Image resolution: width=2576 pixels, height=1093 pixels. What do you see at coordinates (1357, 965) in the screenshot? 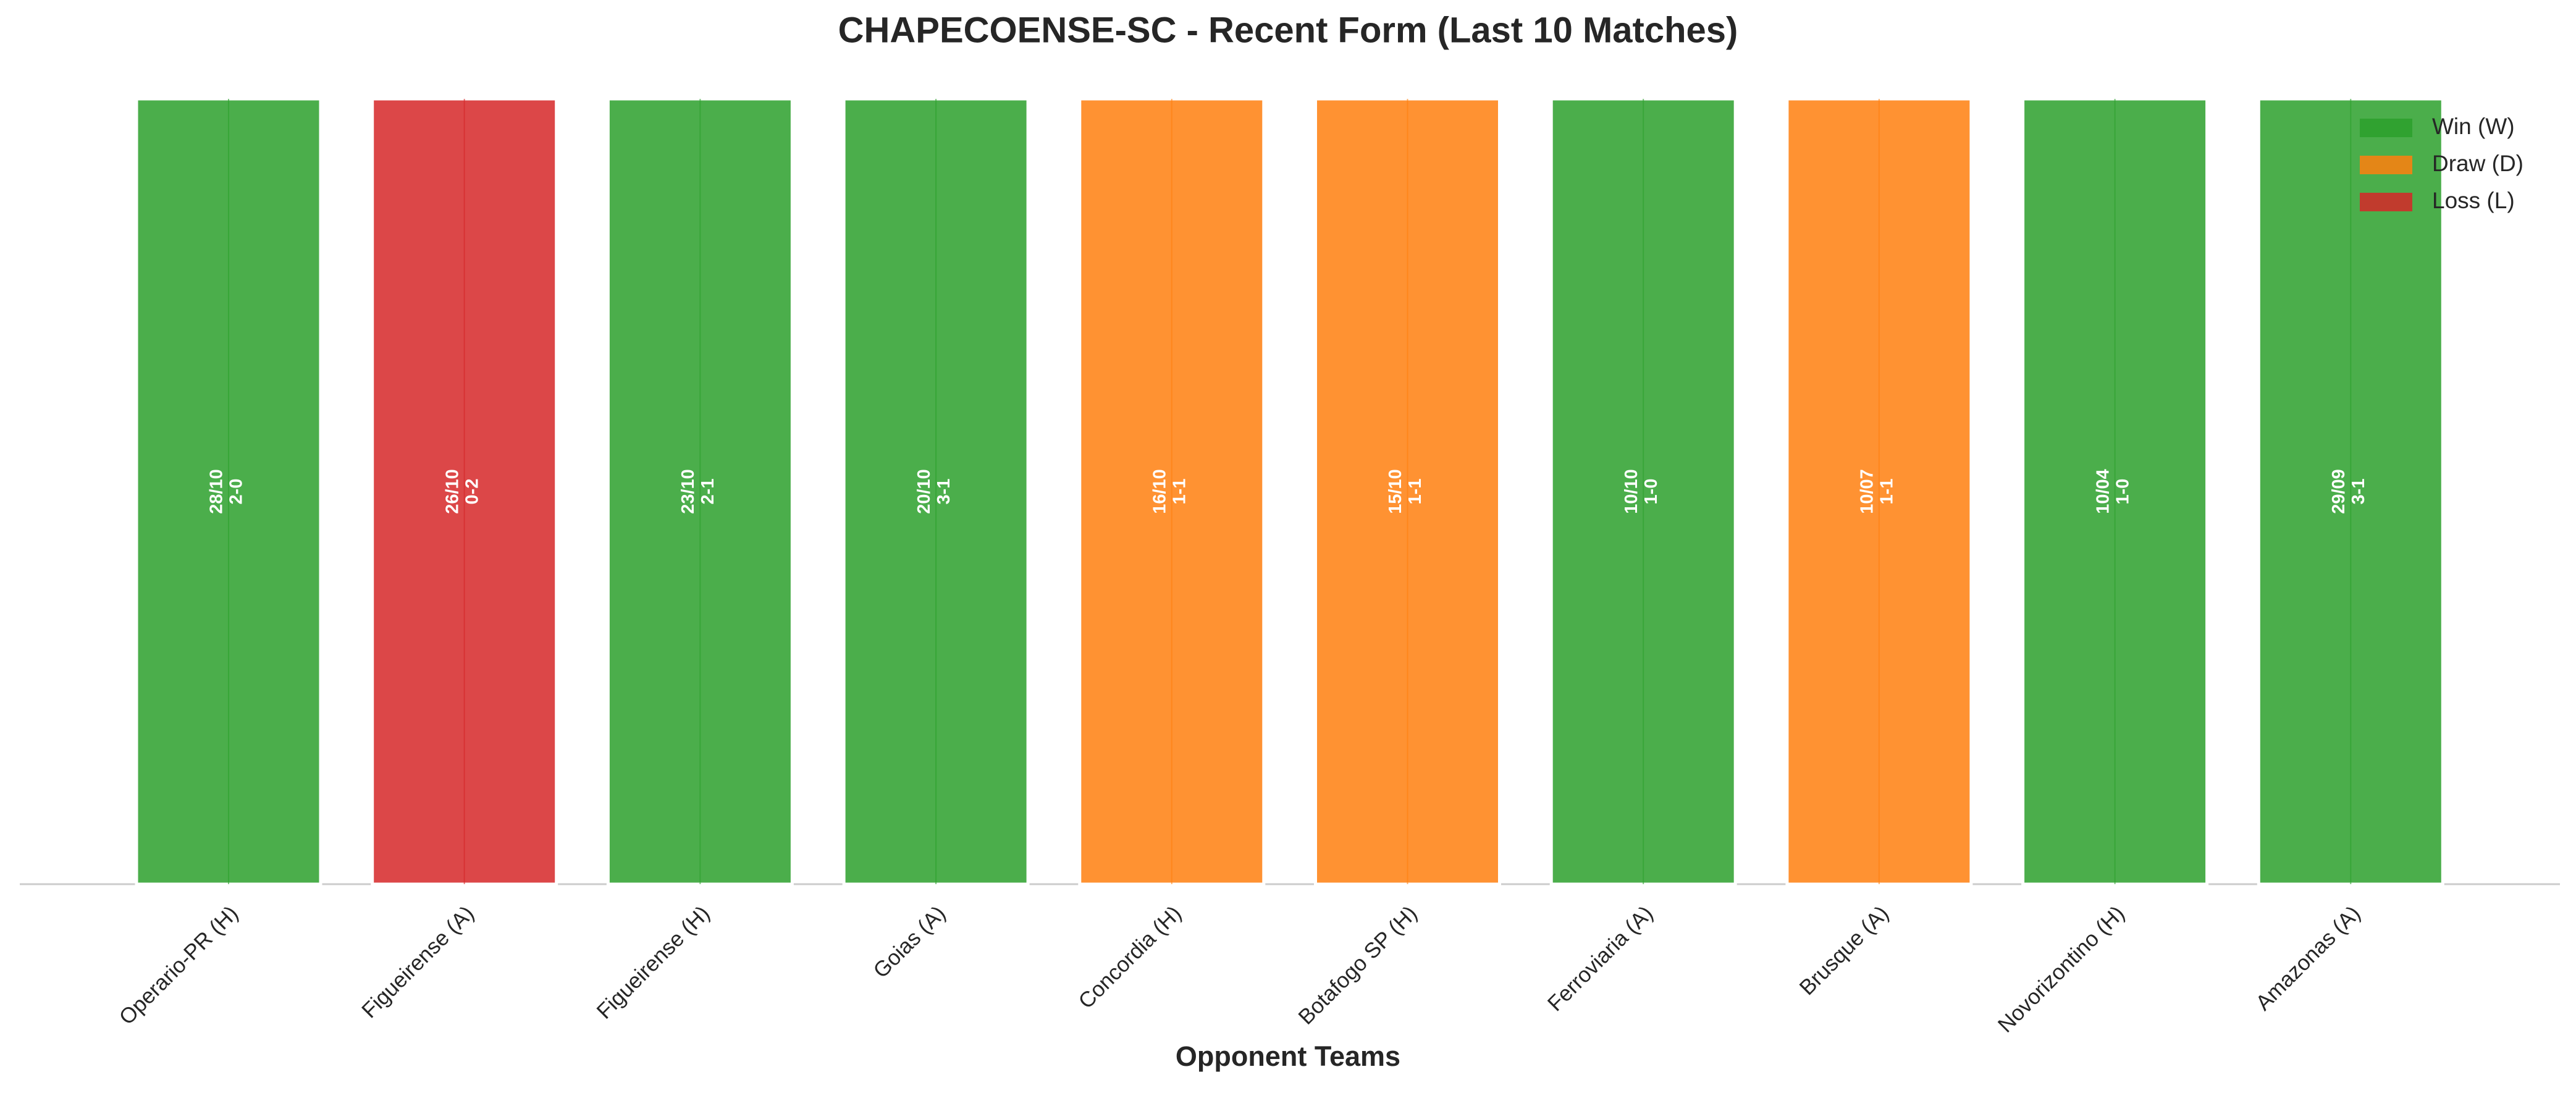
I see `x-tick-label: Botafogo SP (H)` at bounding box center [1357, 965].